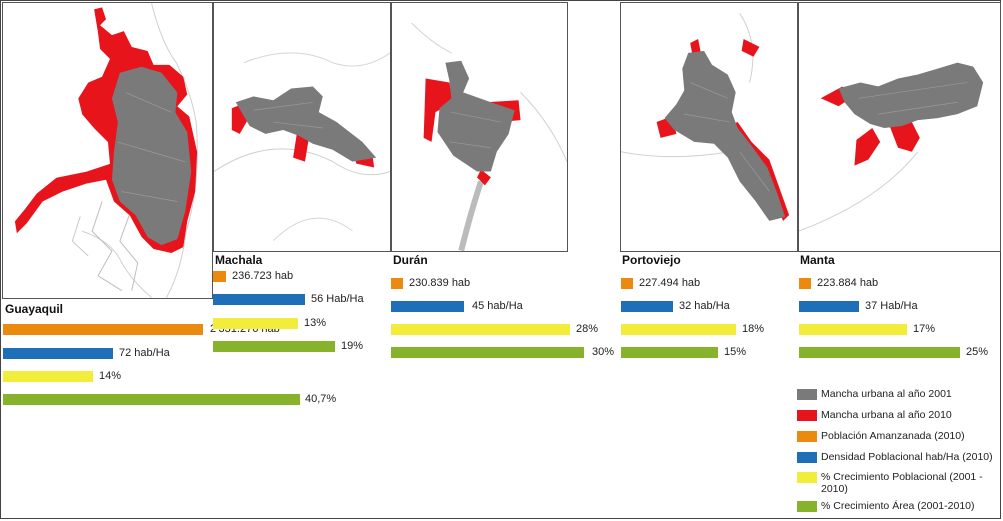  Describe the element at coordinates (669, 352) in the screenshot. I see `bar-crec-area-portoviejo` at that location.